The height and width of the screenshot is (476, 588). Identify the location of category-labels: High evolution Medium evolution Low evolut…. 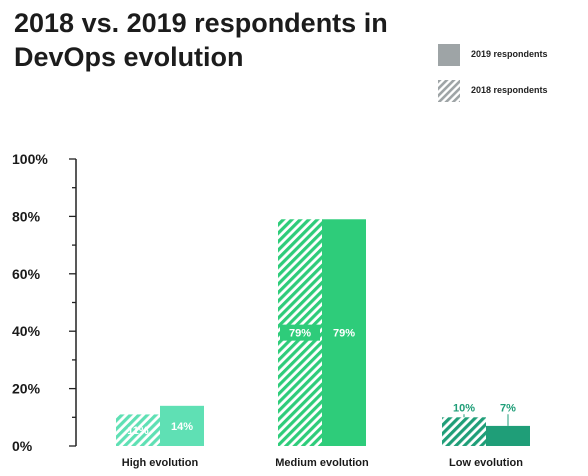
(322, 463).